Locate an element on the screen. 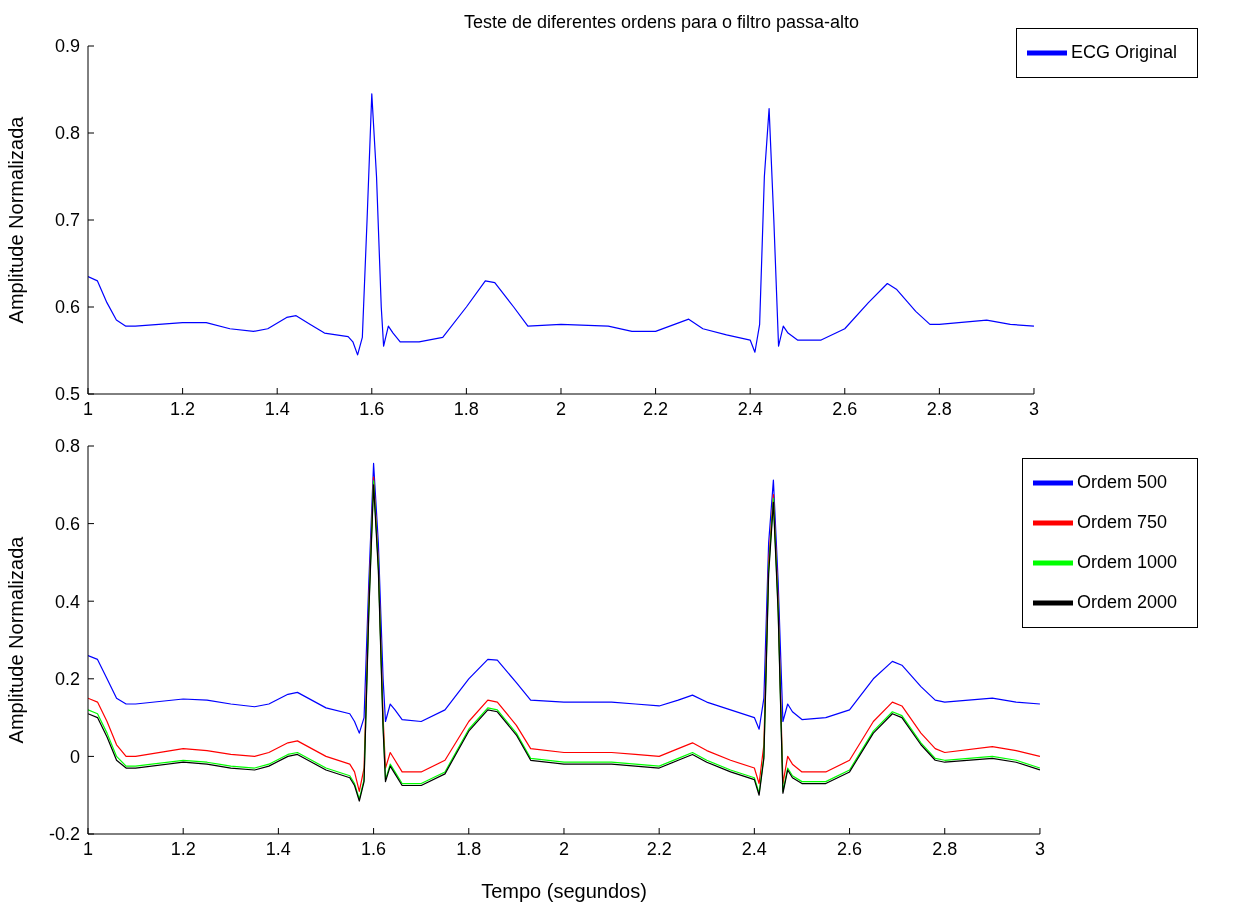 Image resolution: width=1239 pixels, height=914 pixels. legend-label: Ordem 2000 is located at coordinates (1126, 601).